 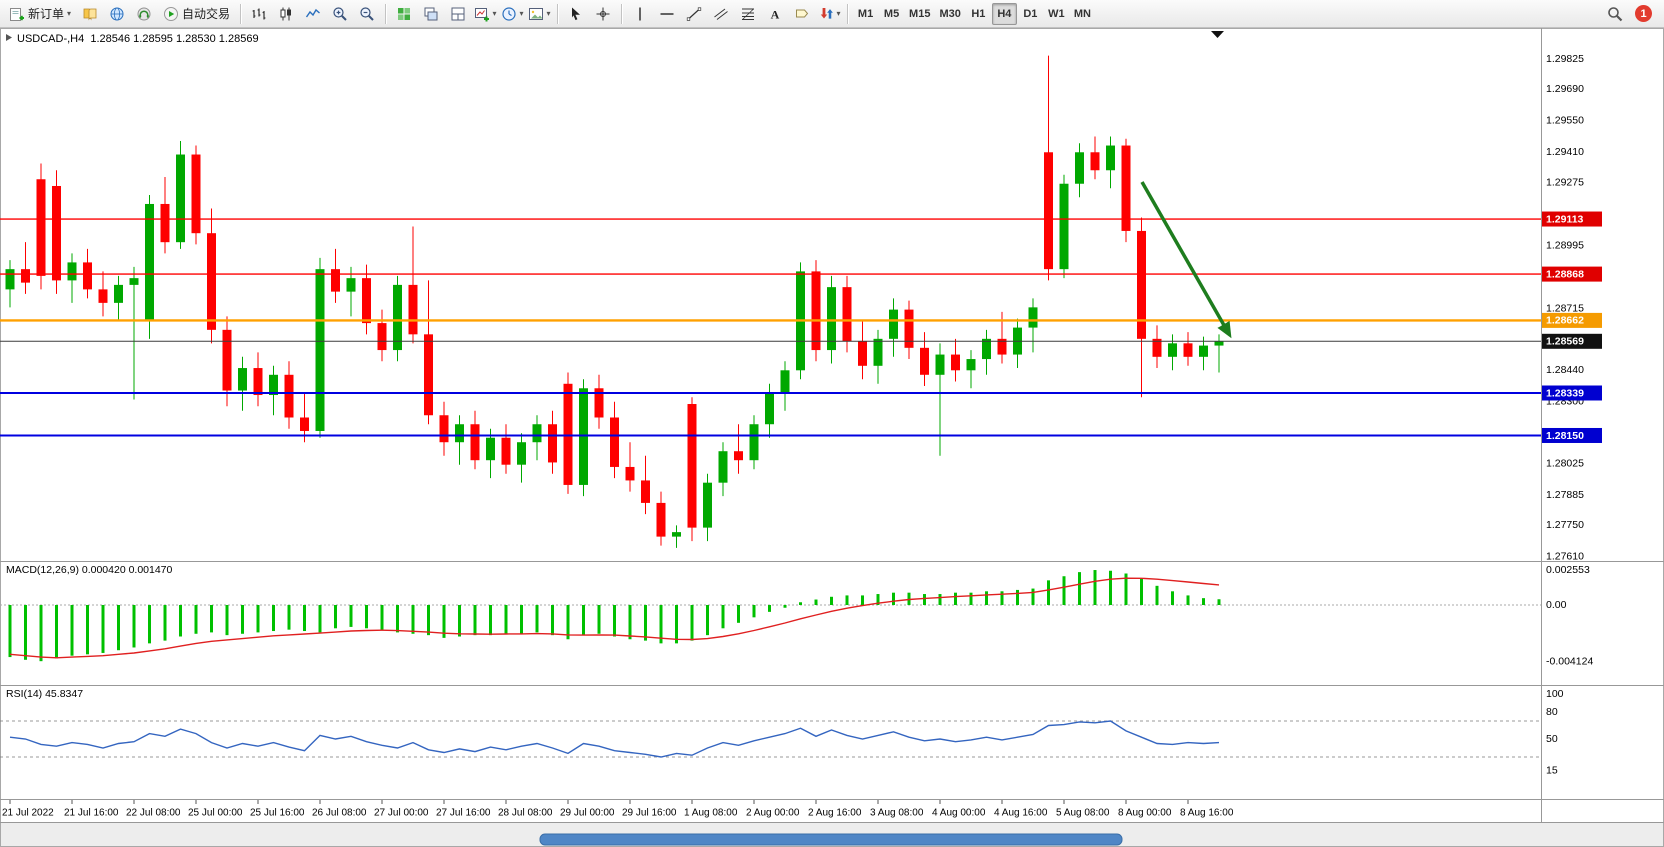 What do you see at coordinates (748, 14) in the screenshot?
I see `fibonacci-button` at bounding box center [748, 14].